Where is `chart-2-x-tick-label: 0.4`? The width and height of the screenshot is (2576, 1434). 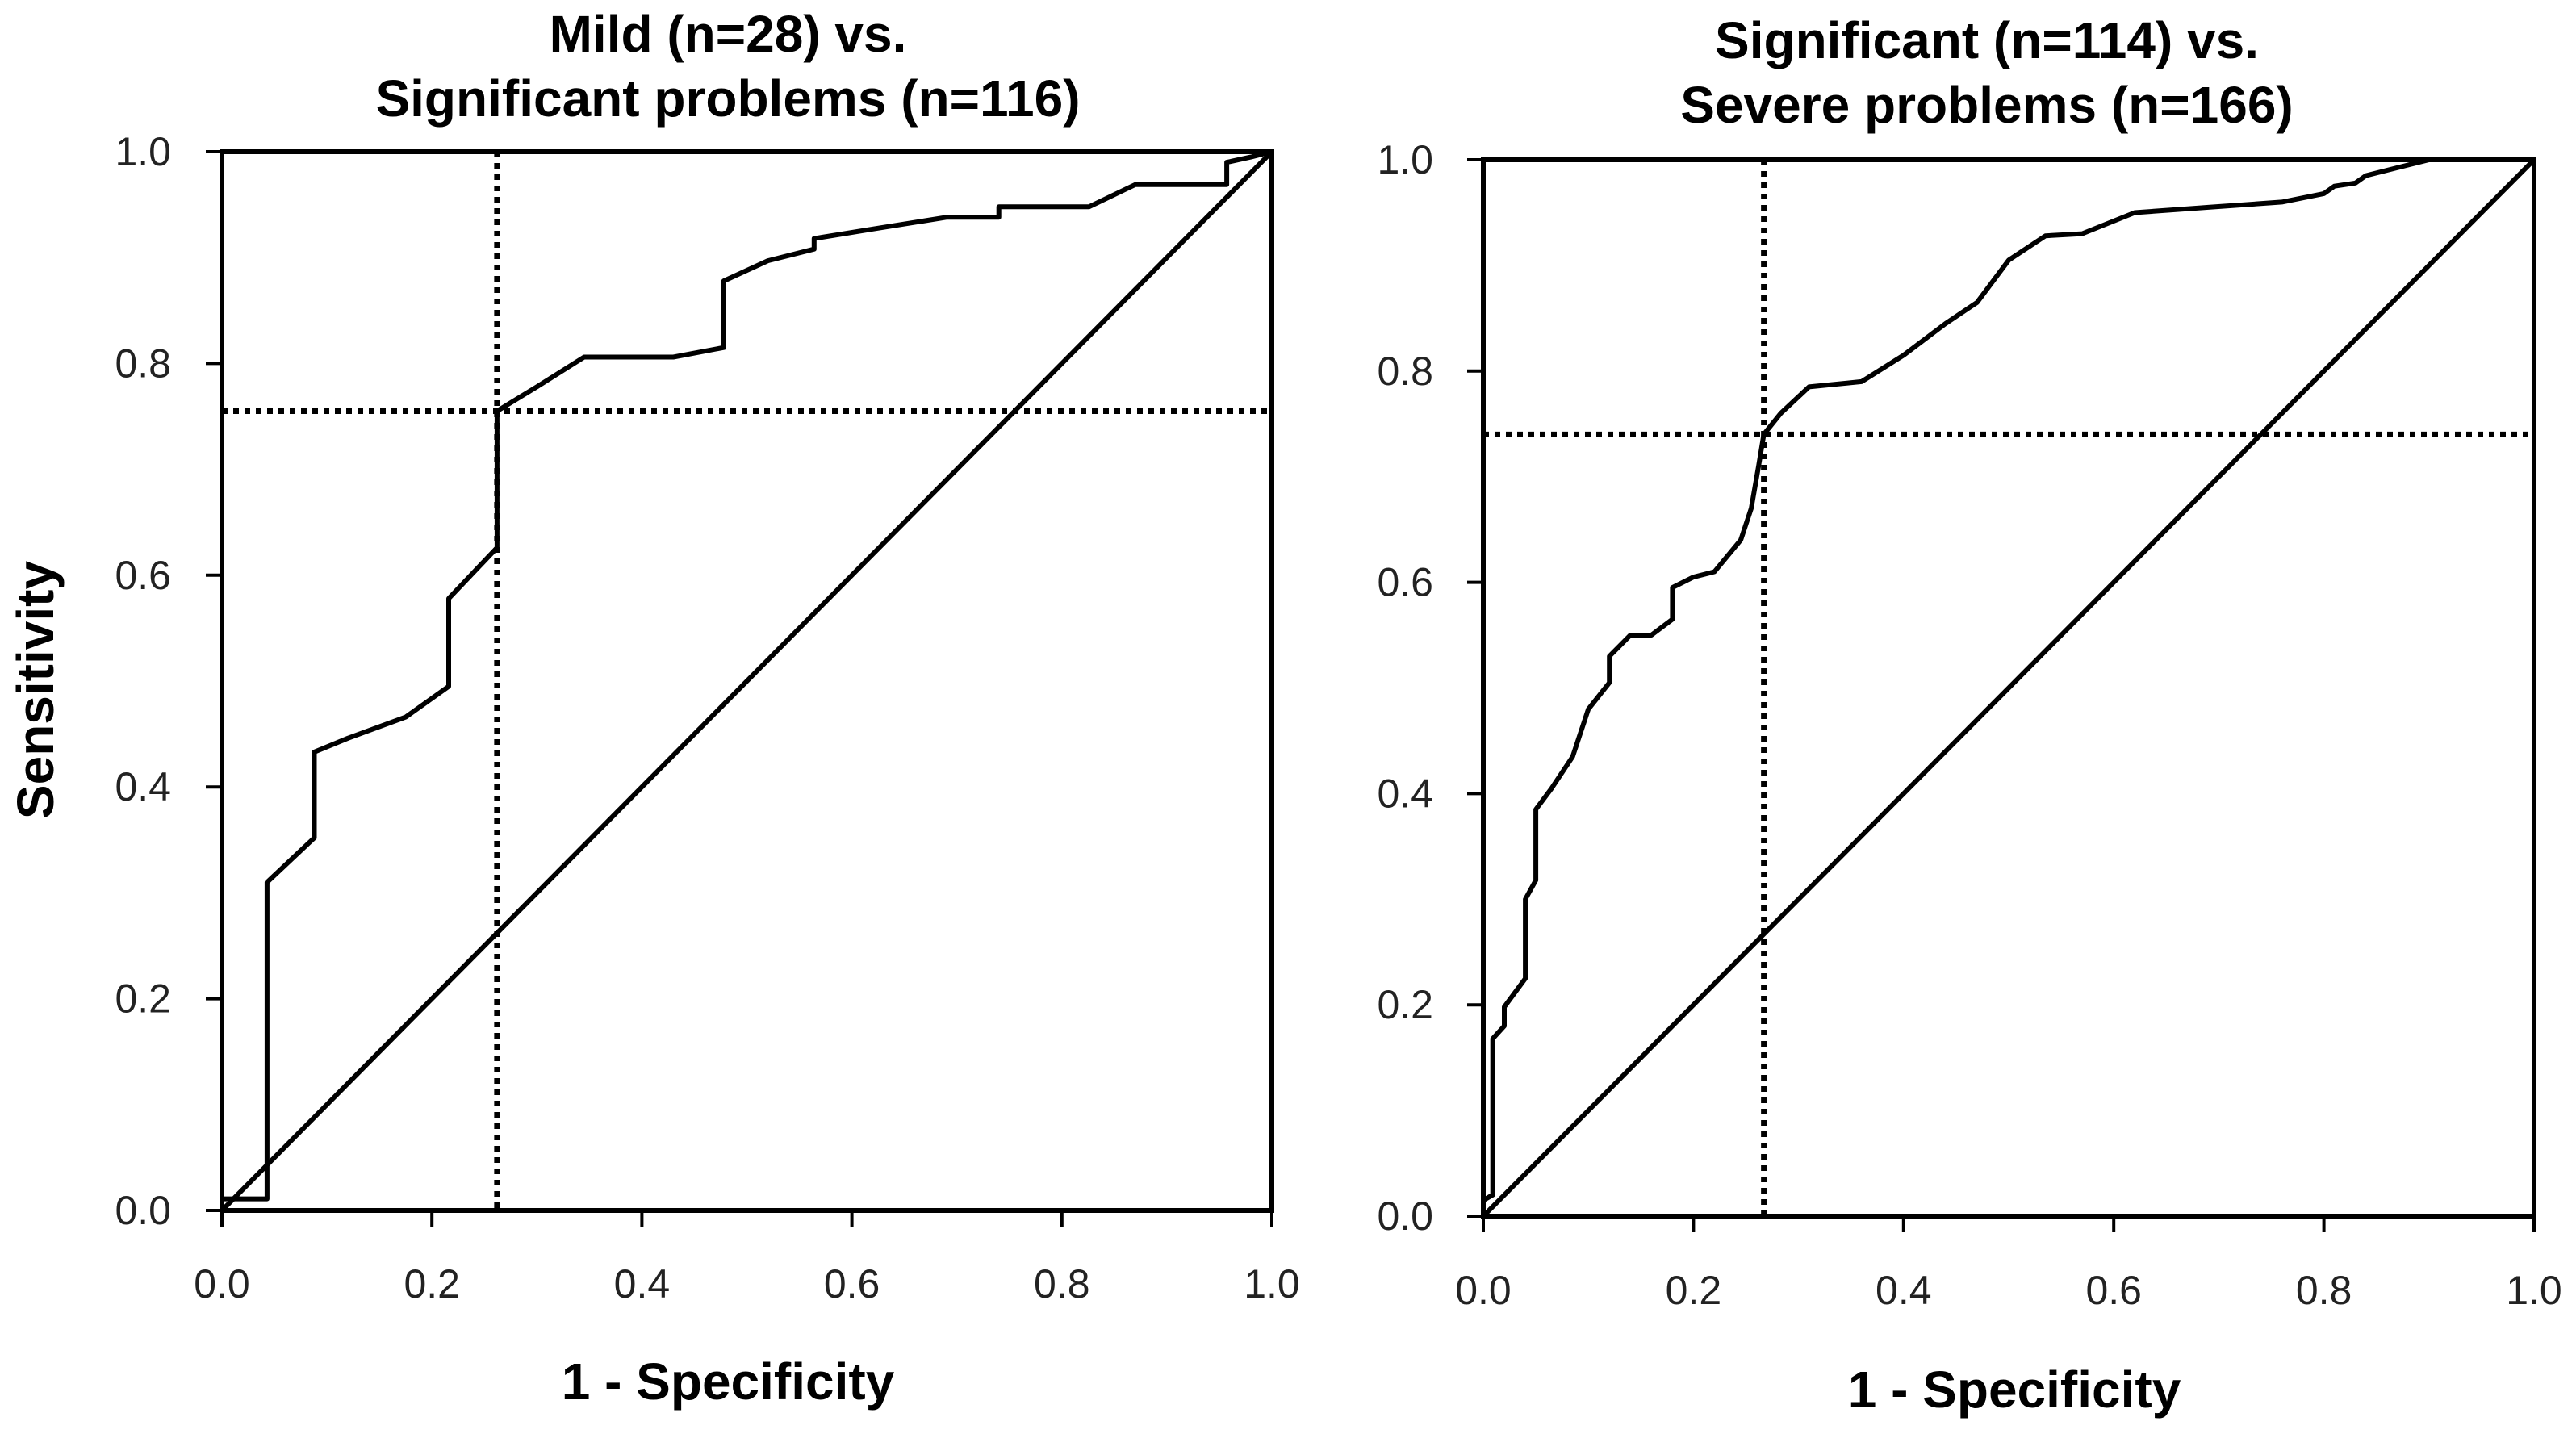 chart-2-x-tick-label: 0.4 is located at coordinates (1904, 1290).